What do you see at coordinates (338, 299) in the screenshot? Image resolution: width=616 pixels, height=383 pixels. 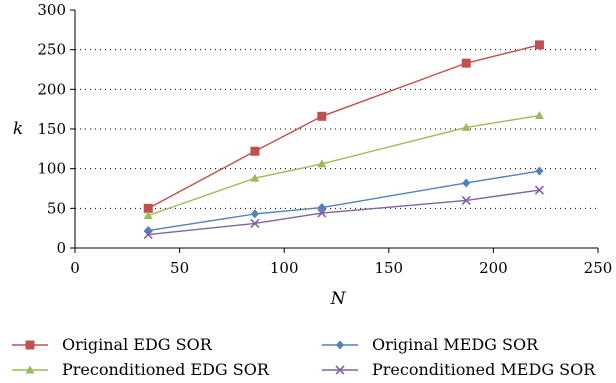 I see `x-axis-label: N` at bounding box center [338, 299].